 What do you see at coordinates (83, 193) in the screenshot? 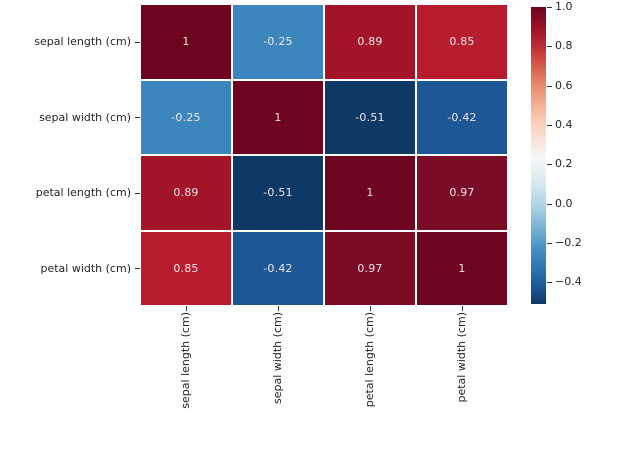
I see `y-axis-label: petal length (cm)` at bounding box center [83, 193].